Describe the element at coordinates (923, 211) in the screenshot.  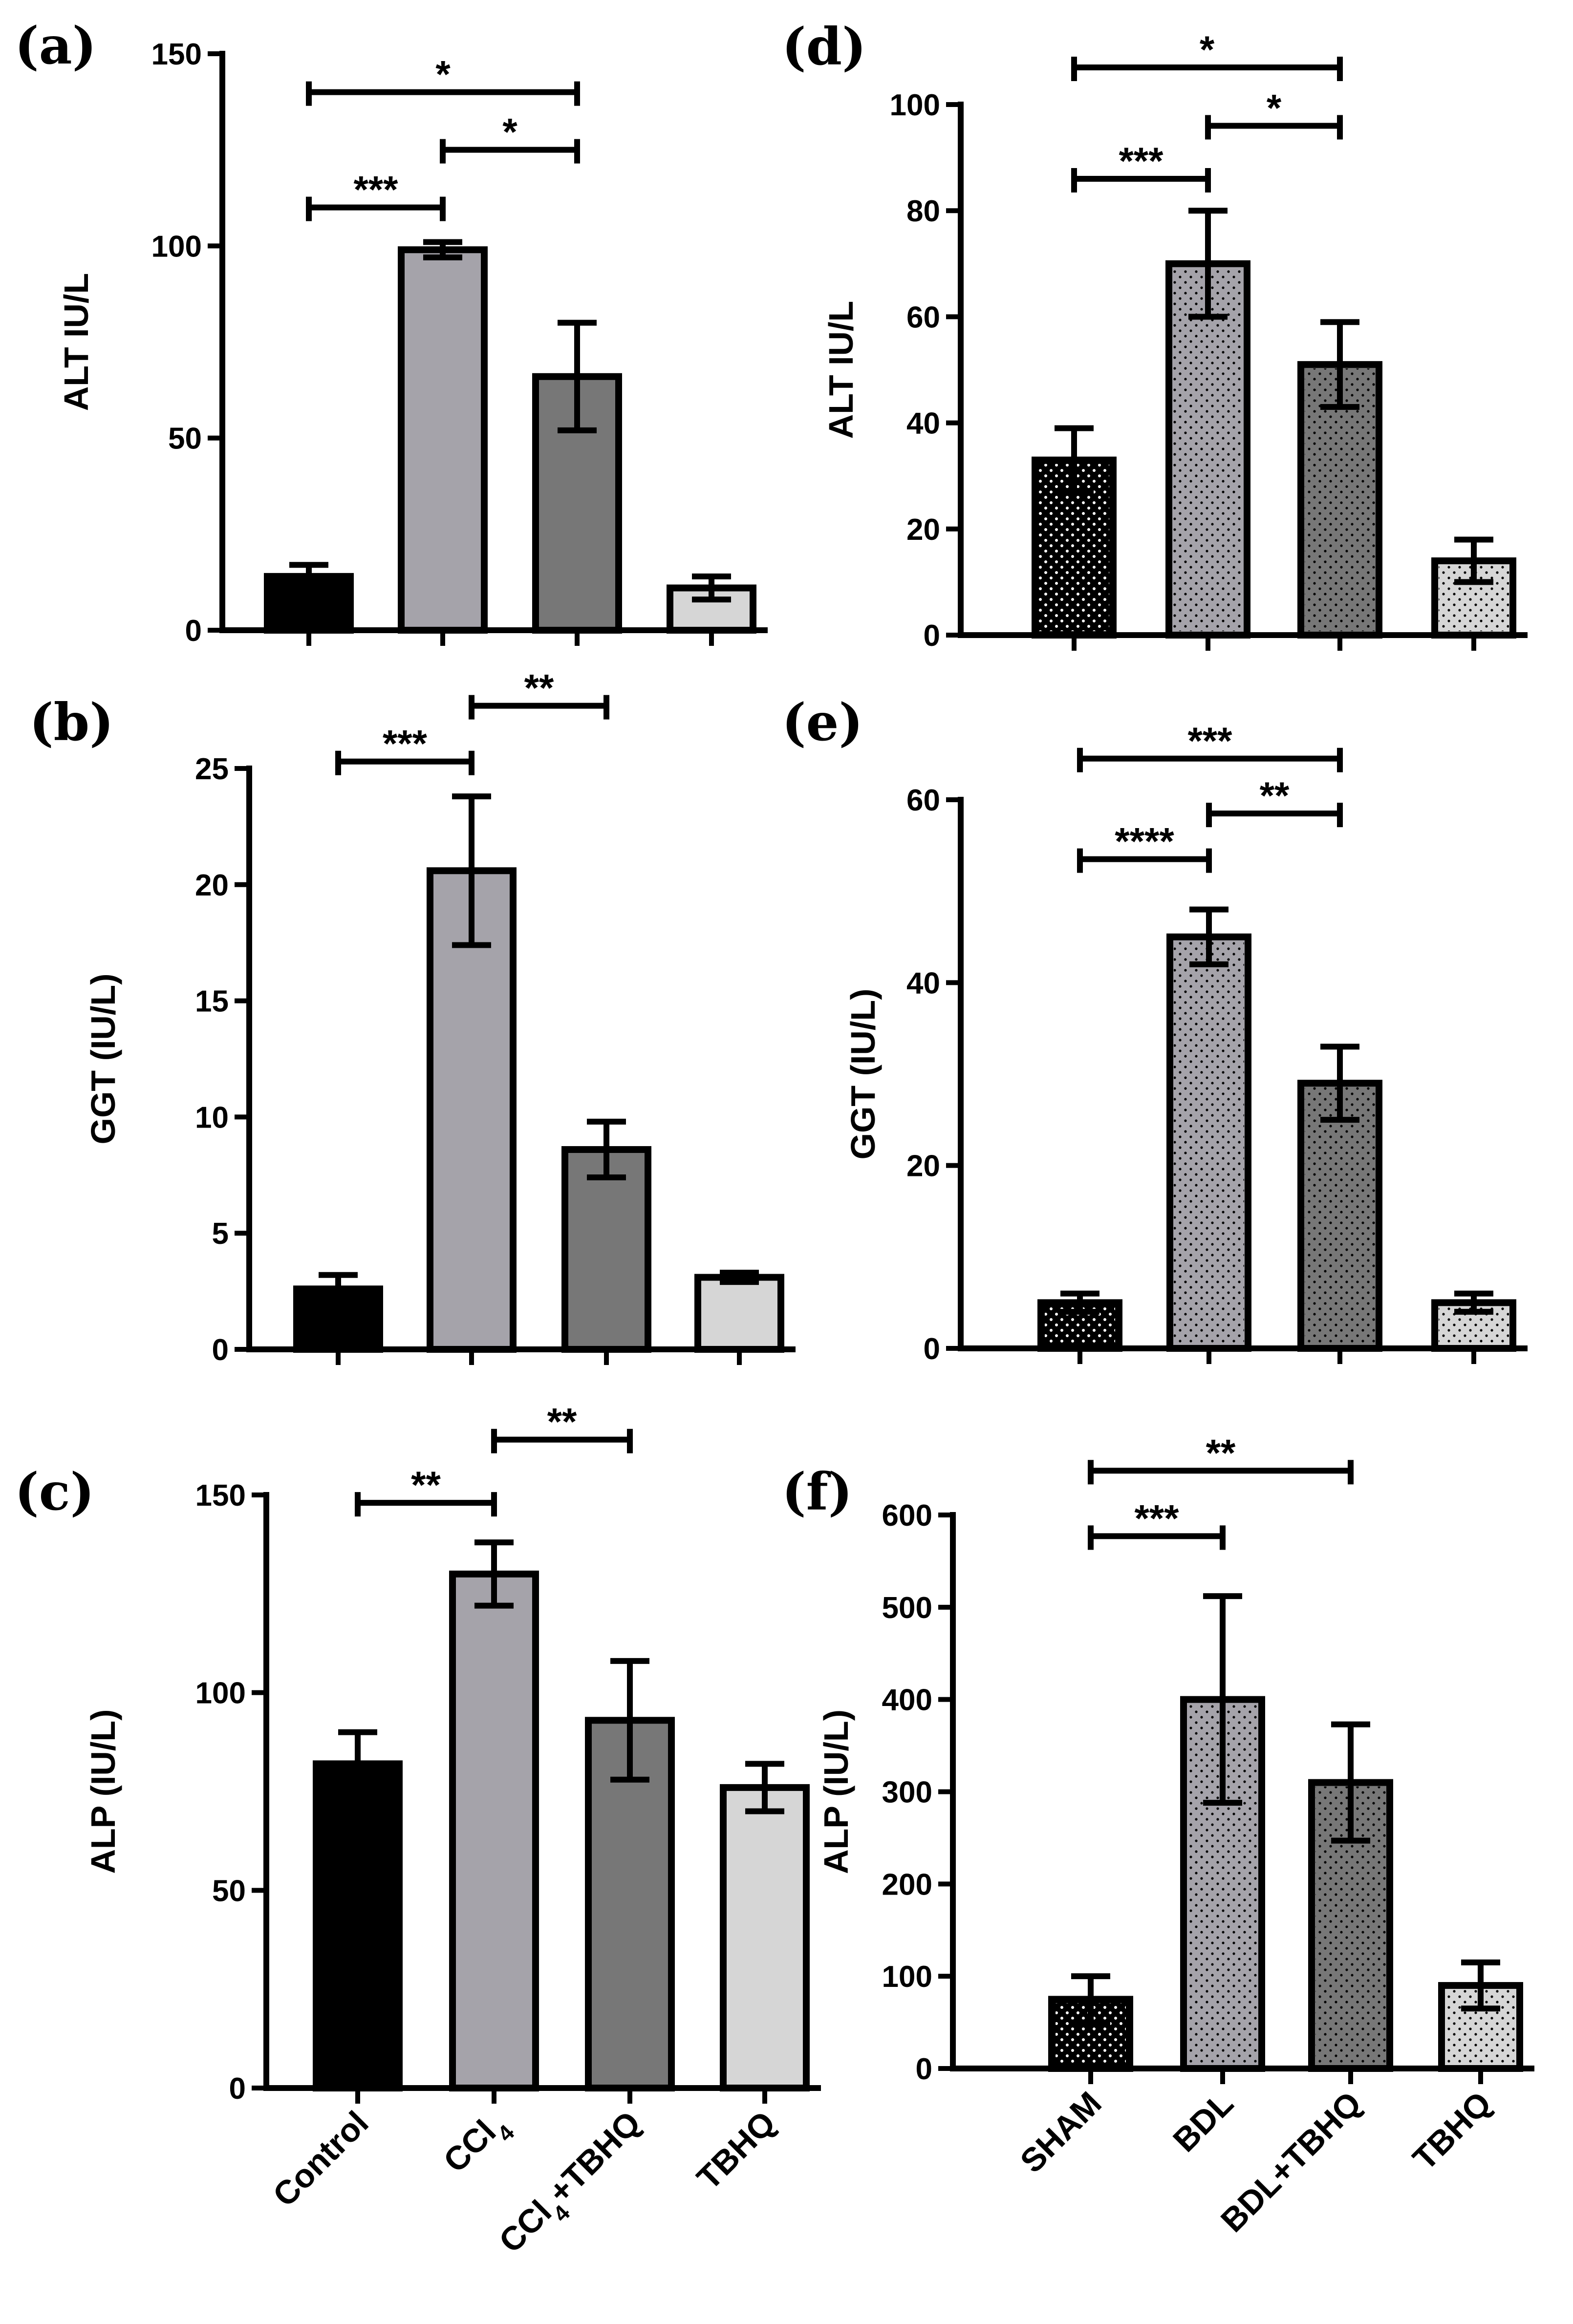
I see `y-tick-label: 80` at that location.